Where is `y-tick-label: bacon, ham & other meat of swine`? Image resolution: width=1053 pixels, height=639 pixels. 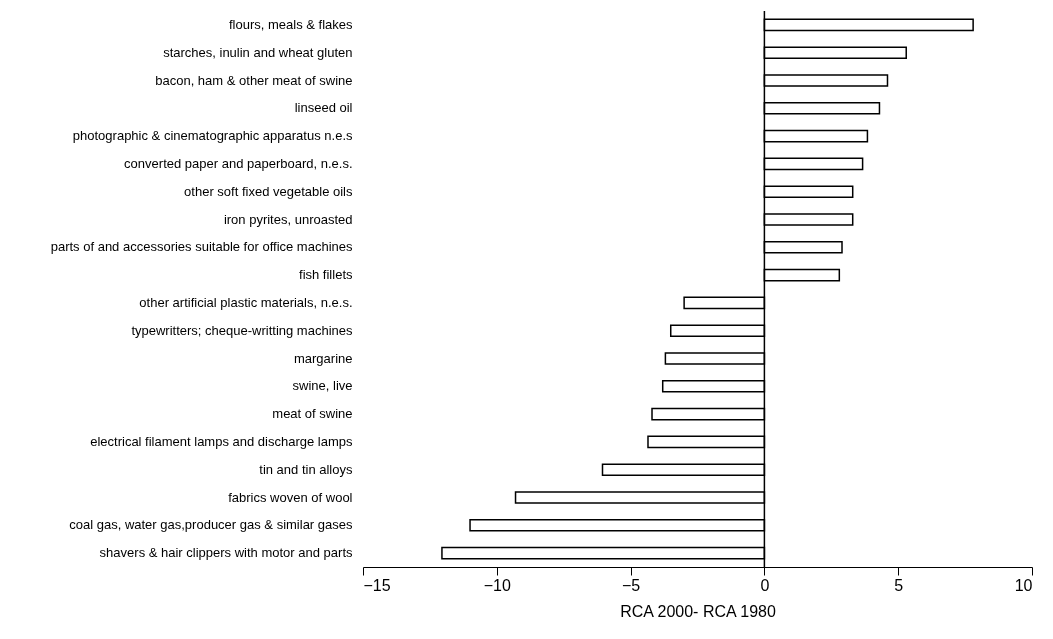
y-tick-label: bacon, ham & other meat of swine is located at coordinates (254, 80).